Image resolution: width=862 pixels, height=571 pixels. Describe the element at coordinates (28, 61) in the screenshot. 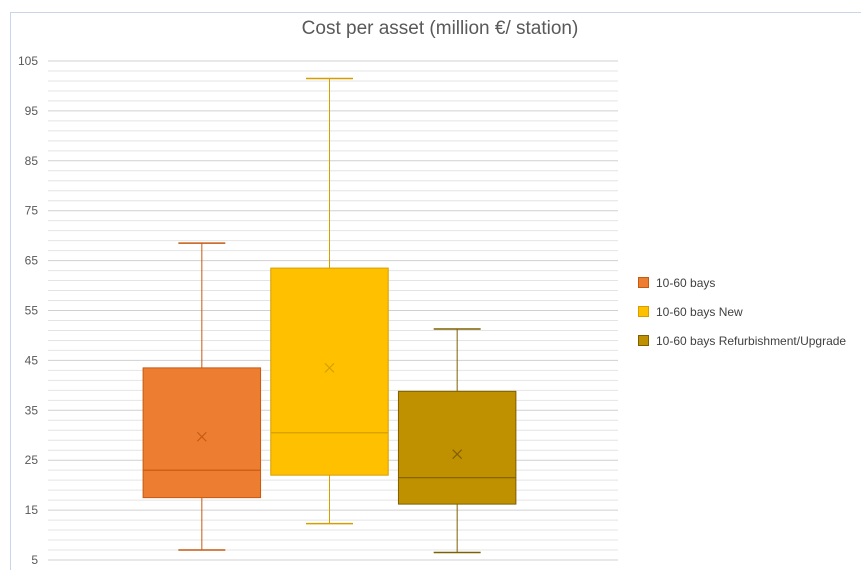

I see `y-tick-label: 105` at that location.